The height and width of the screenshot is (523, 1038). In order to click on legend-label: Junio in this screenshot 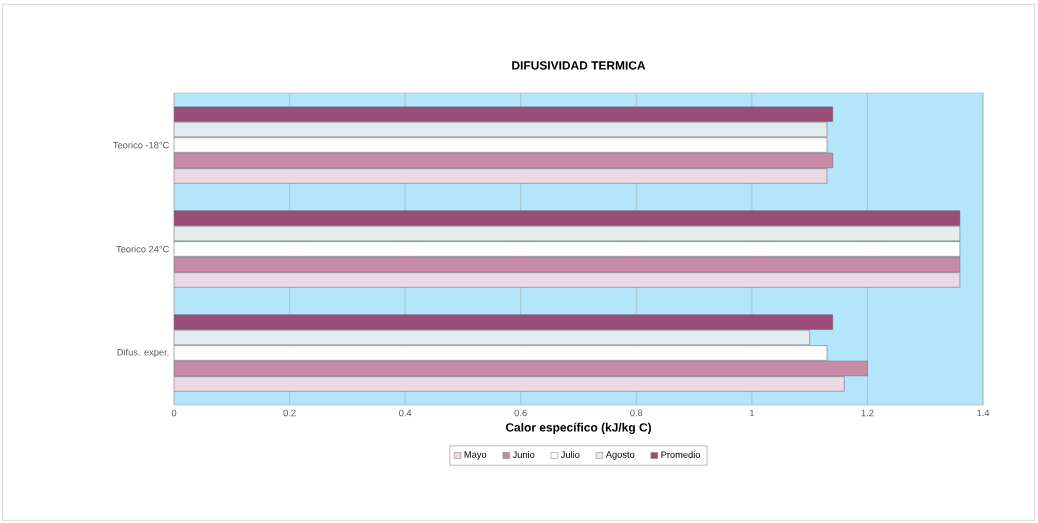, I will do `click(523, 454)`.